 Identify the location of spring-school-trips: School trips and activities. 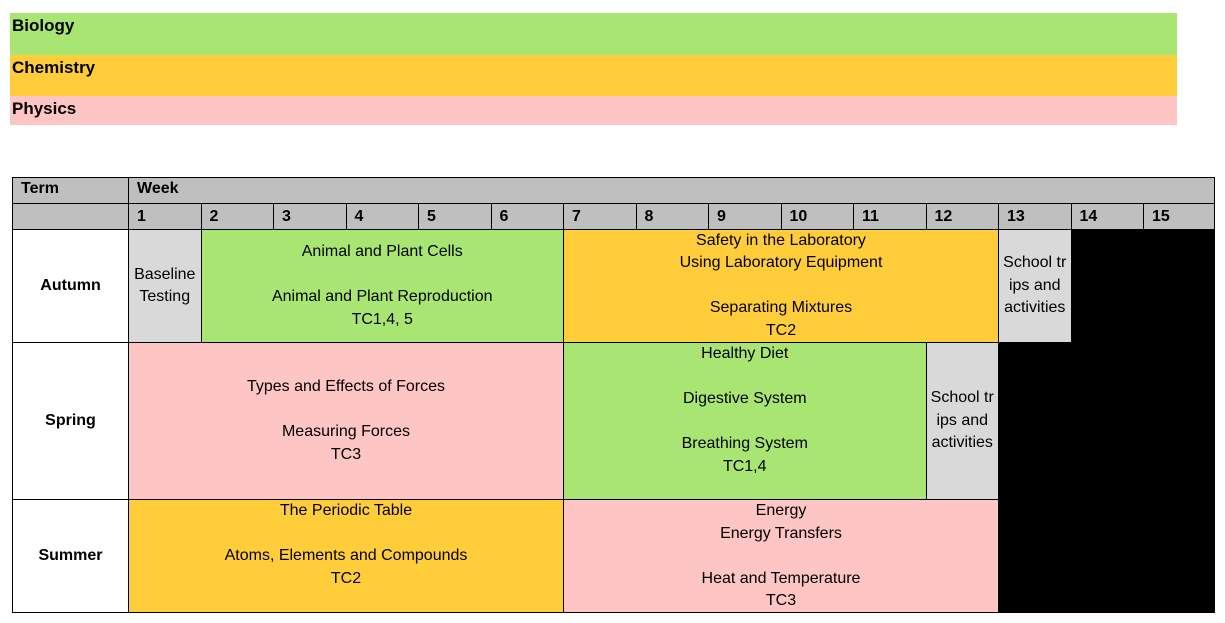
(962, 421).